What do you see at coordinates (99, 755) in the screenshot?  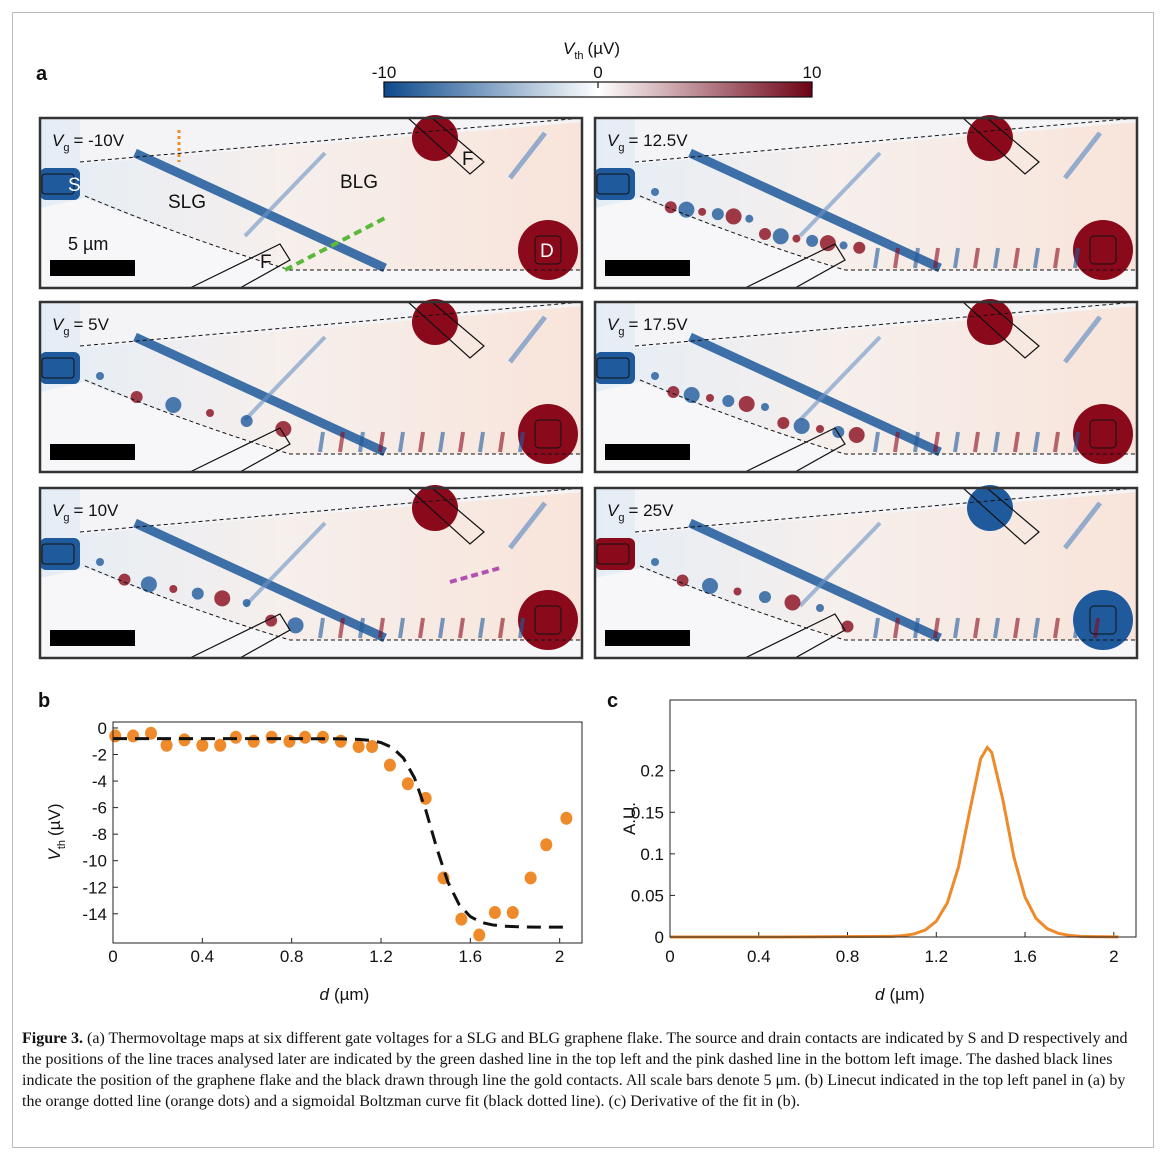 I see `y-tick-label: -2` at bounding box center [99, 755].